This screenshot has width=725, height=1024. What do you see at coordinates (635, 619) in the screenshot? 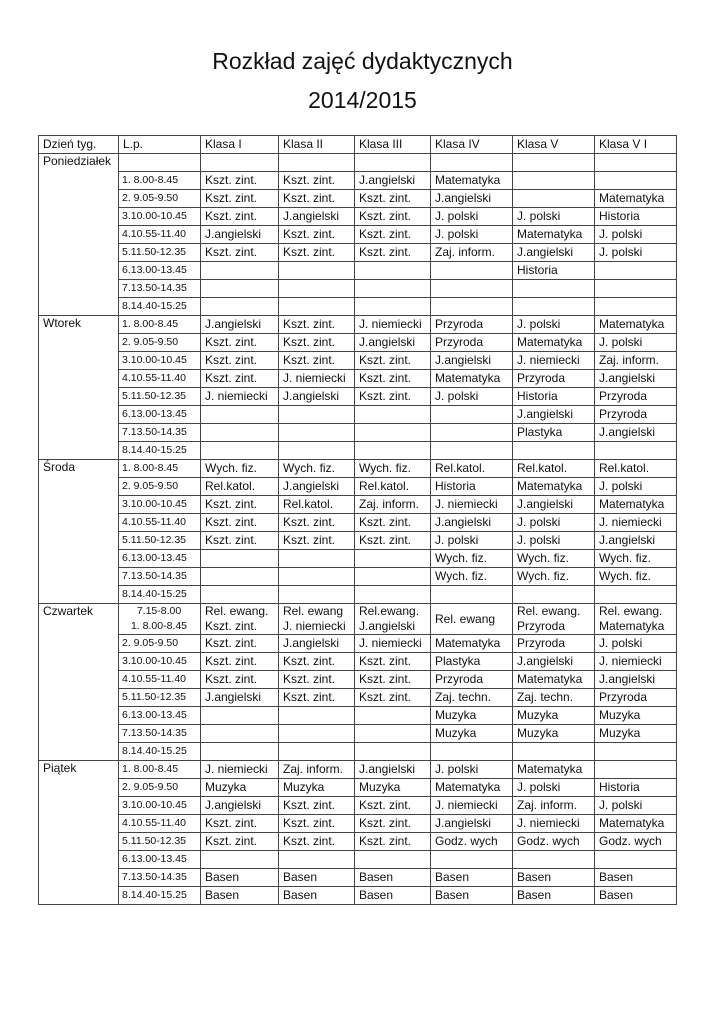
I see `subject-cell: Rel. ewang. Matematyka` at bounding box center [635, 619].